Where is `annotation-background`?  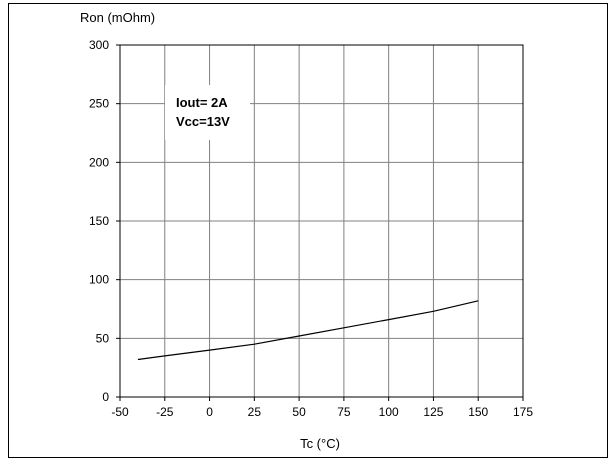
annotation-background is located at coordinates (207, 112).